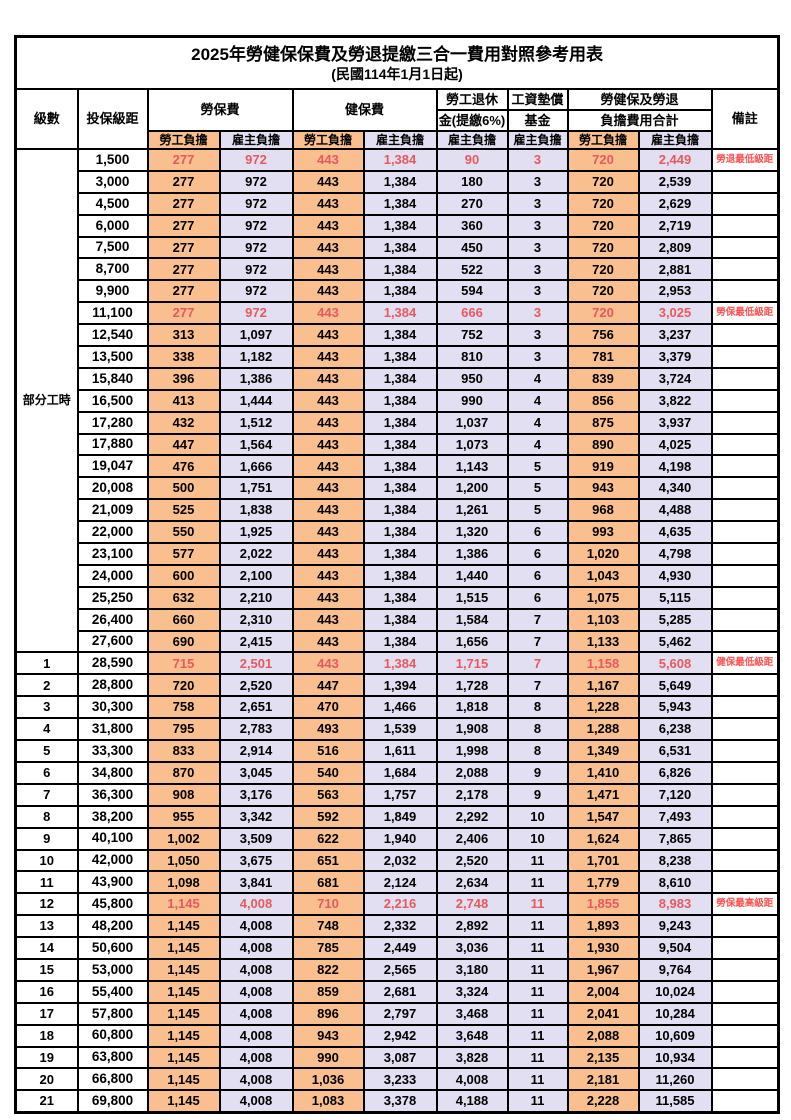  Describe the element at coordinates (537, 663) in the screenshot. I see `cell-fund_er: 7` at that location.